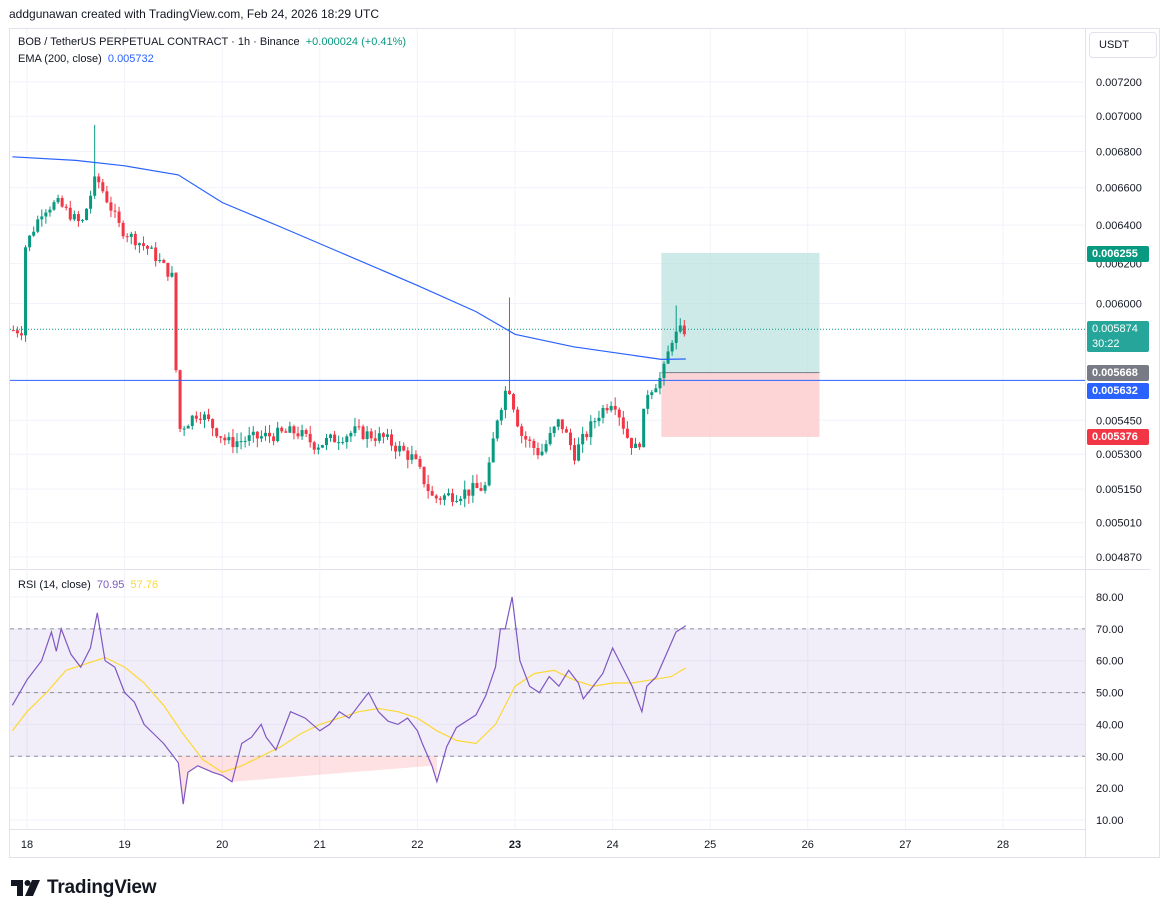  I want to click on rsi-tick-label: 60.00, so click(1110, 662).